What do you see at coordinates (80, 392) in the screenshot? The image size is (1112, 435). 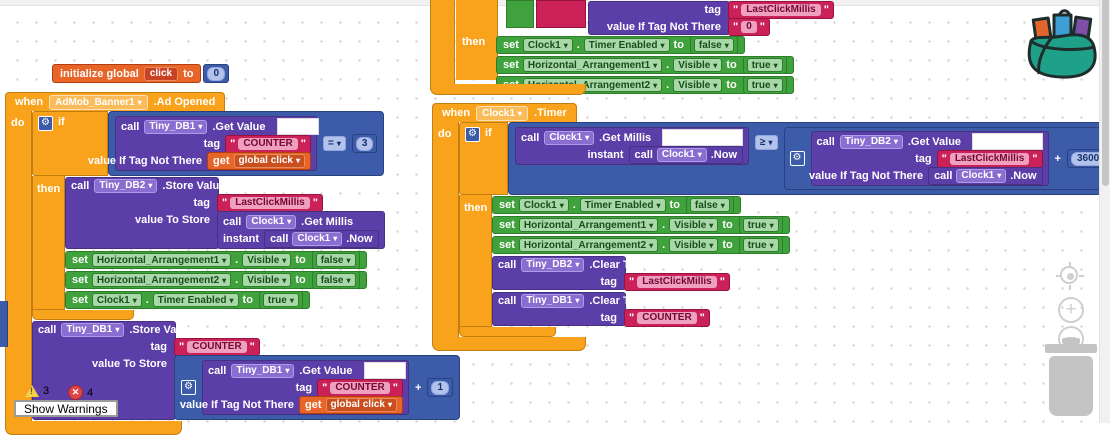 I see `error-counter: ✕ 4` at bounding box center [80, 392].